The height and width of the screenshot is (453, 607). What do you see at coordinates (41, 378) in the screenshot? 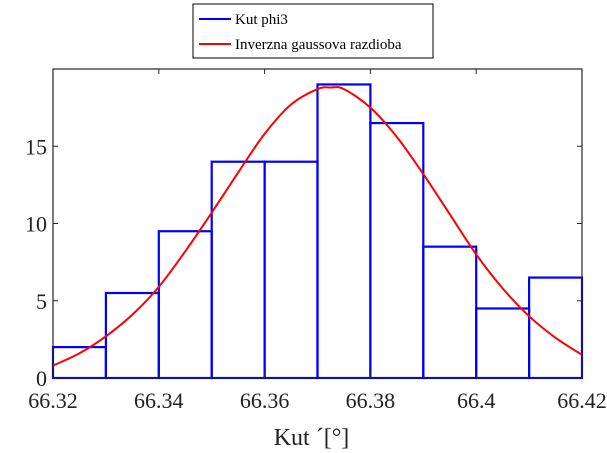
I see `y-tick-label: 0` at bounding box center [41, 378].